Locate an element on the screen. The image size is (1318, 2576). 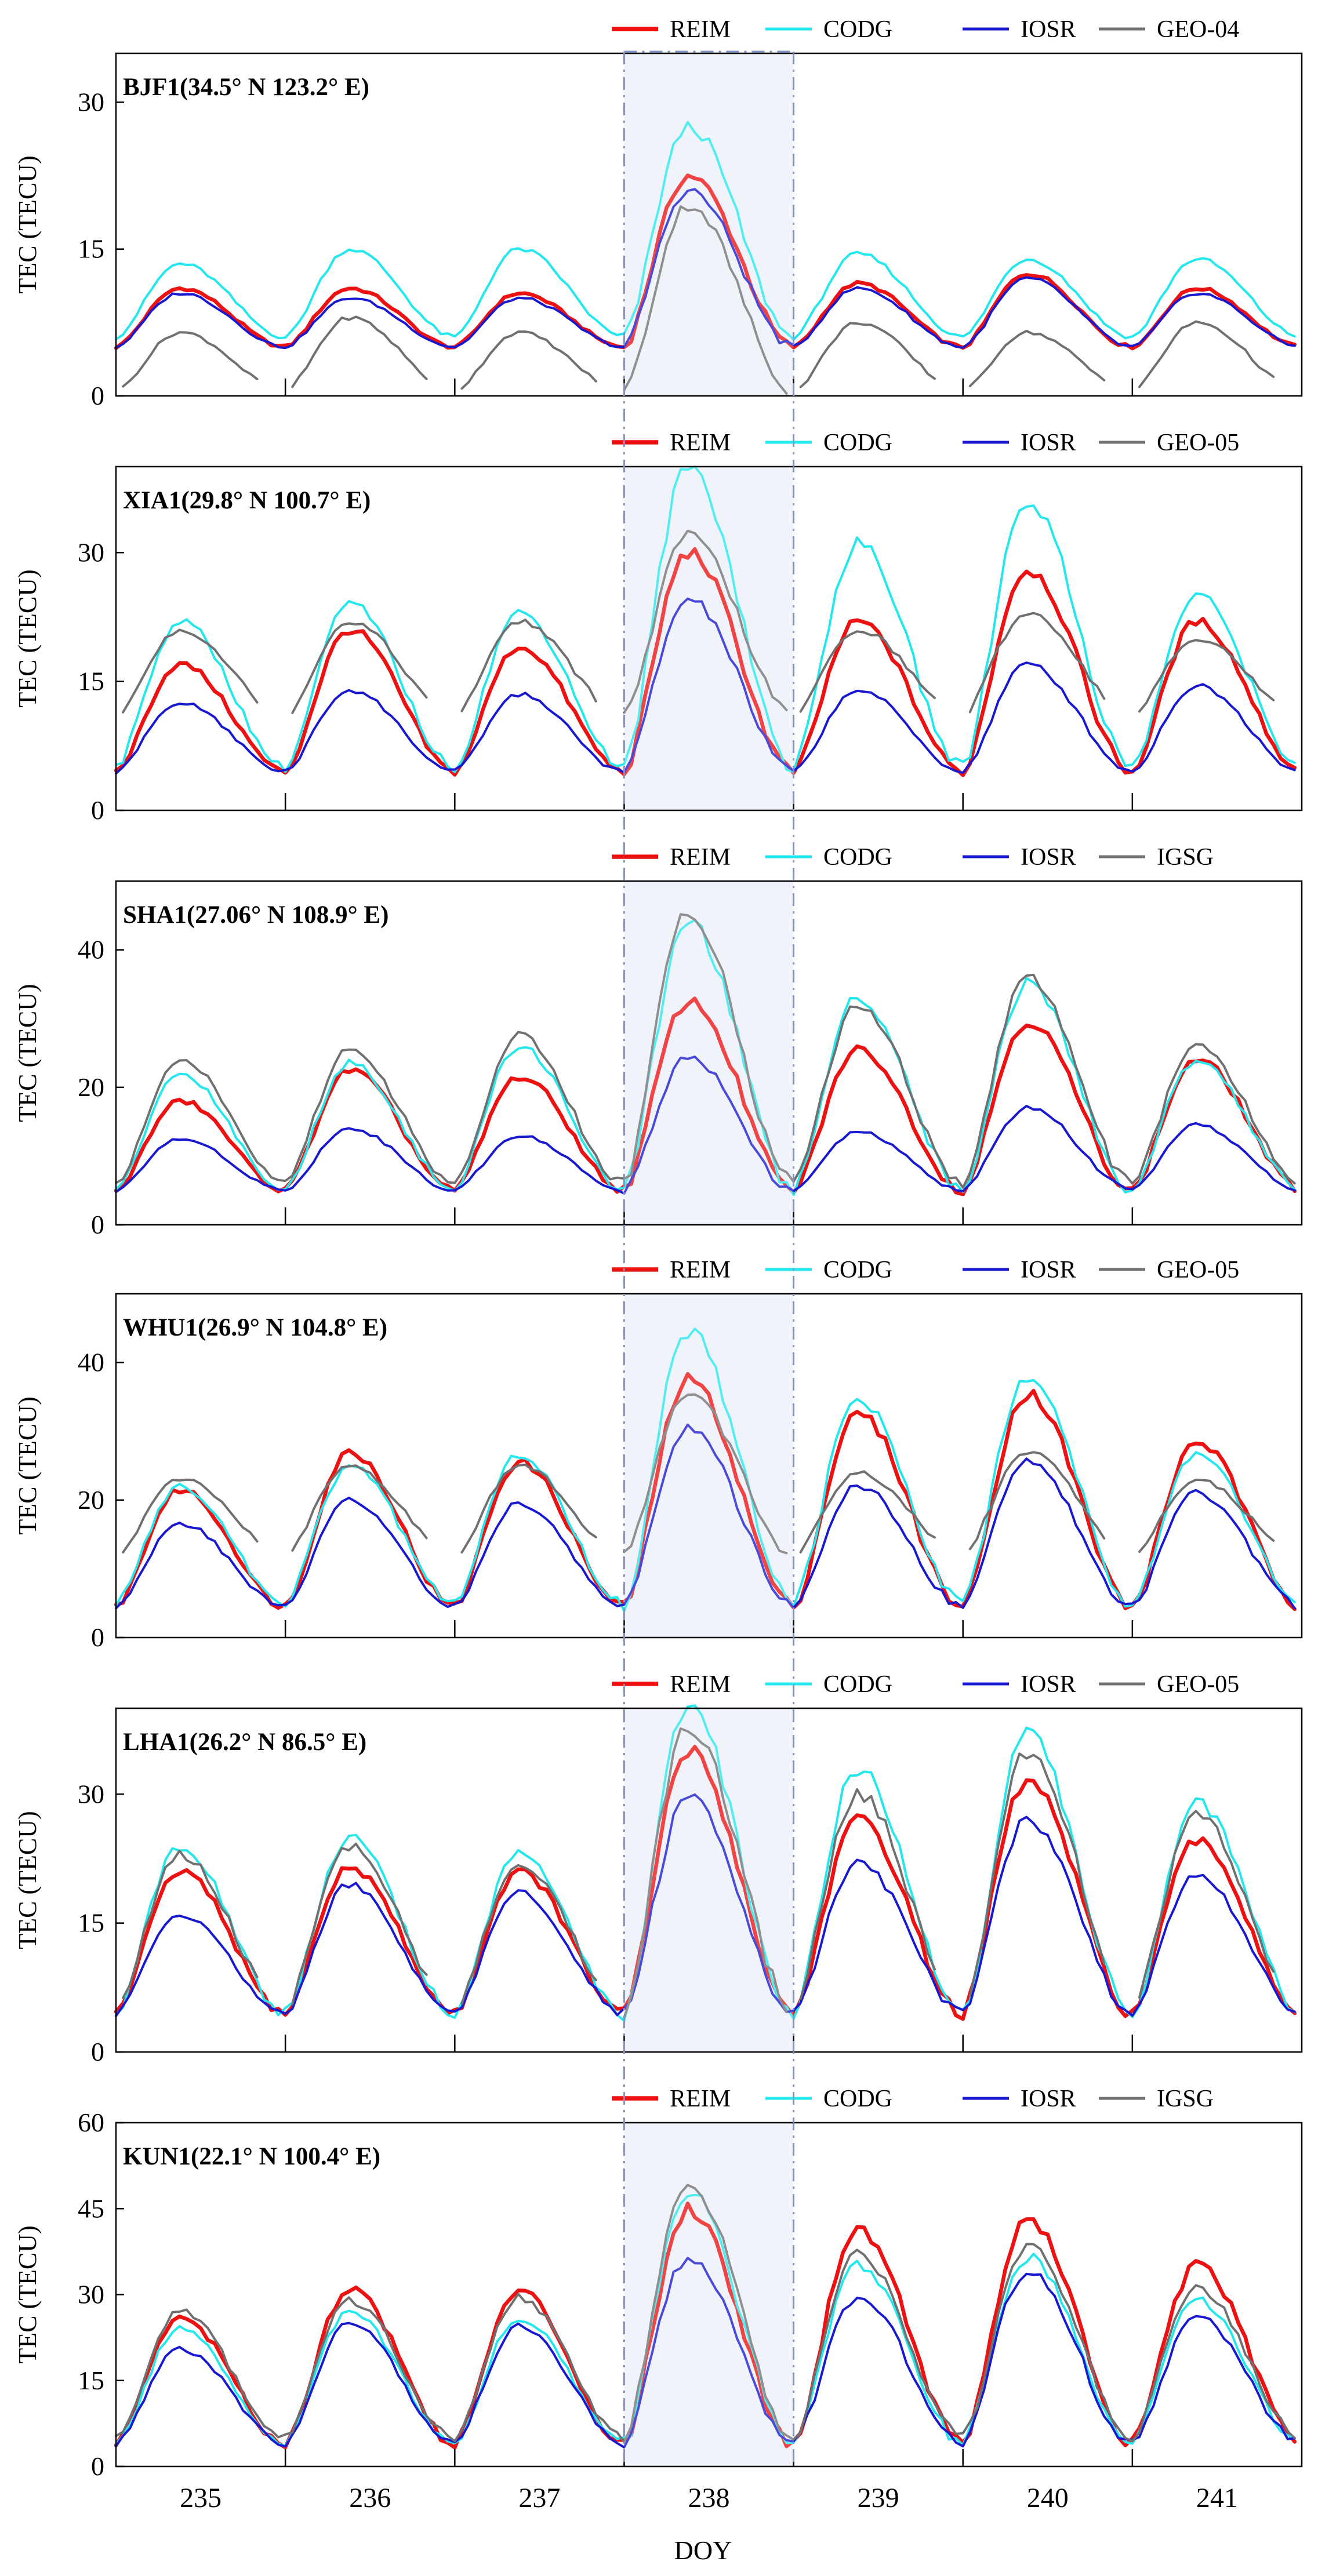
station-label: XIA1(29.8° N 100.7° E) is located at coordinates (247, 501).